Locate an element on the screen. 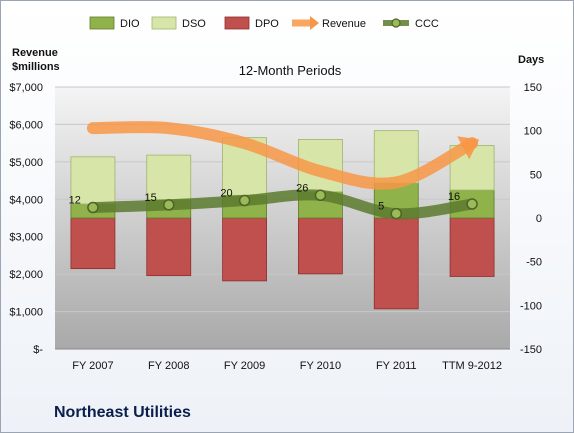  company-name: Northeast Utilities is located at coordinates (122, 412).